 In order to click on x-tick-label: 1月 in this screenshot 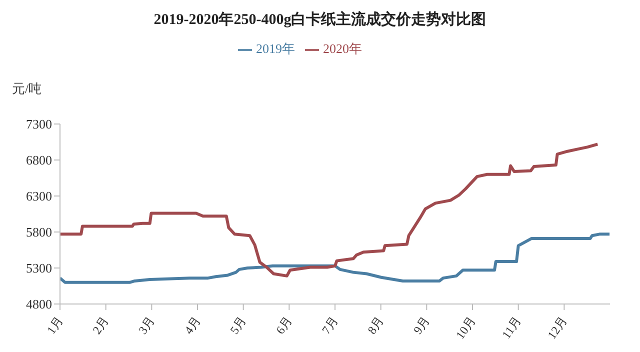, I will do `click(55, 325)`.